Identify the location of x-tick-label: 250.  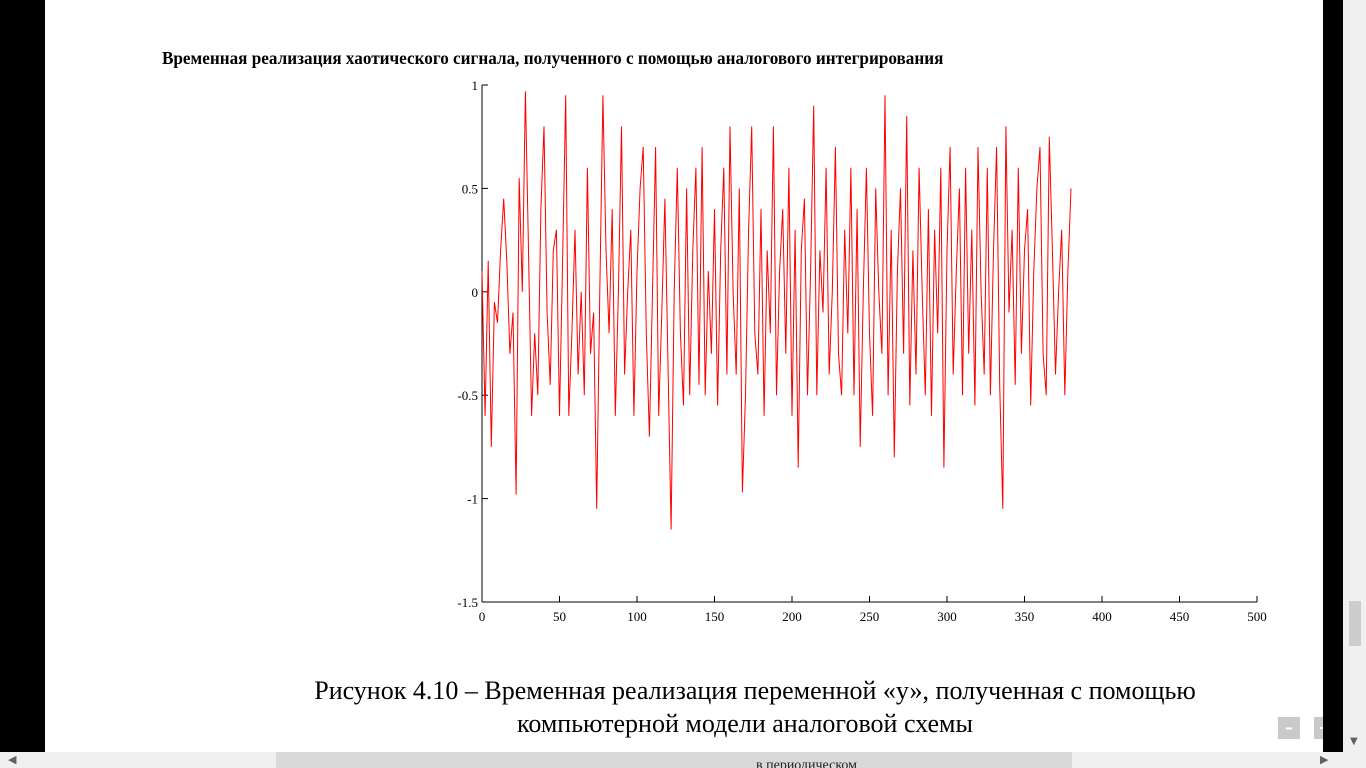
(870, 616).